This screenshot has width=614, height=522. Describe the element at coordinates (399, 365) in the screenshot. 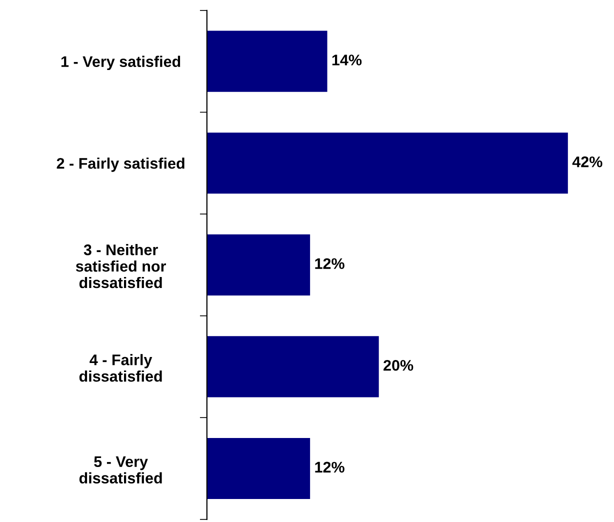

I see `data-label: 20%` at that location.